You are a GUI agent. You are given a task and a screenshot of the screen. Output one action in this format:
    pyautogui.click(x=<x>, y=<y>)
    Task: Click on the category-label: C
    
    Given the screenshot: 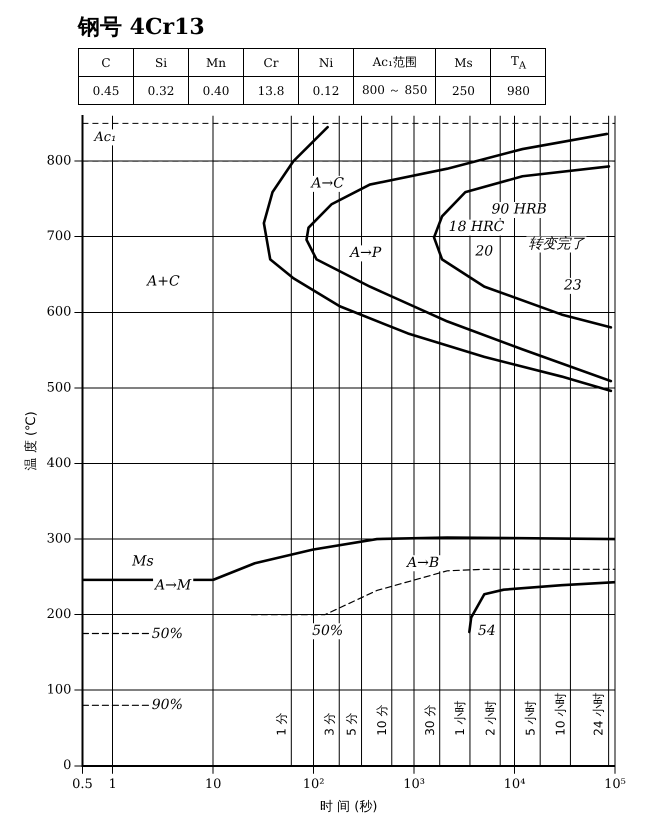 What is the action you would take?
    pyautogui.click(x=106, y=62)
    